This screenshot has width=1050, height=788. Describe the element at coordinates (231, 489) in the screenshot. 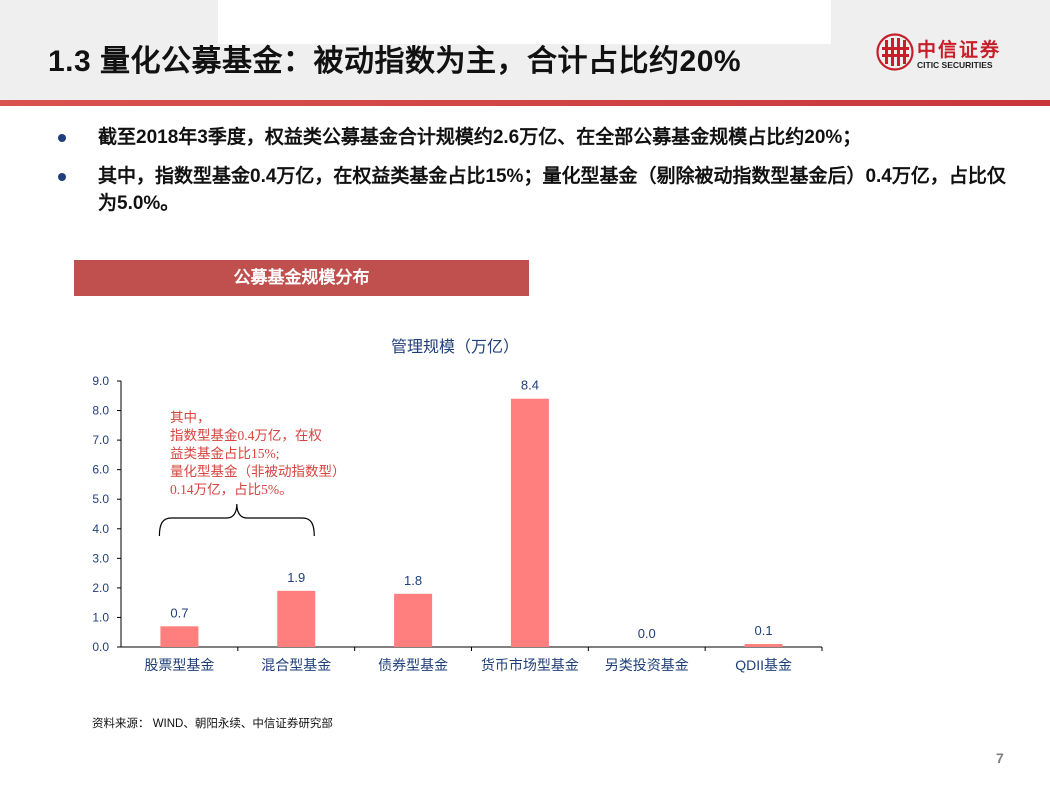

I see `annotation-line: 0.14万亿，占比5%。` at that location.